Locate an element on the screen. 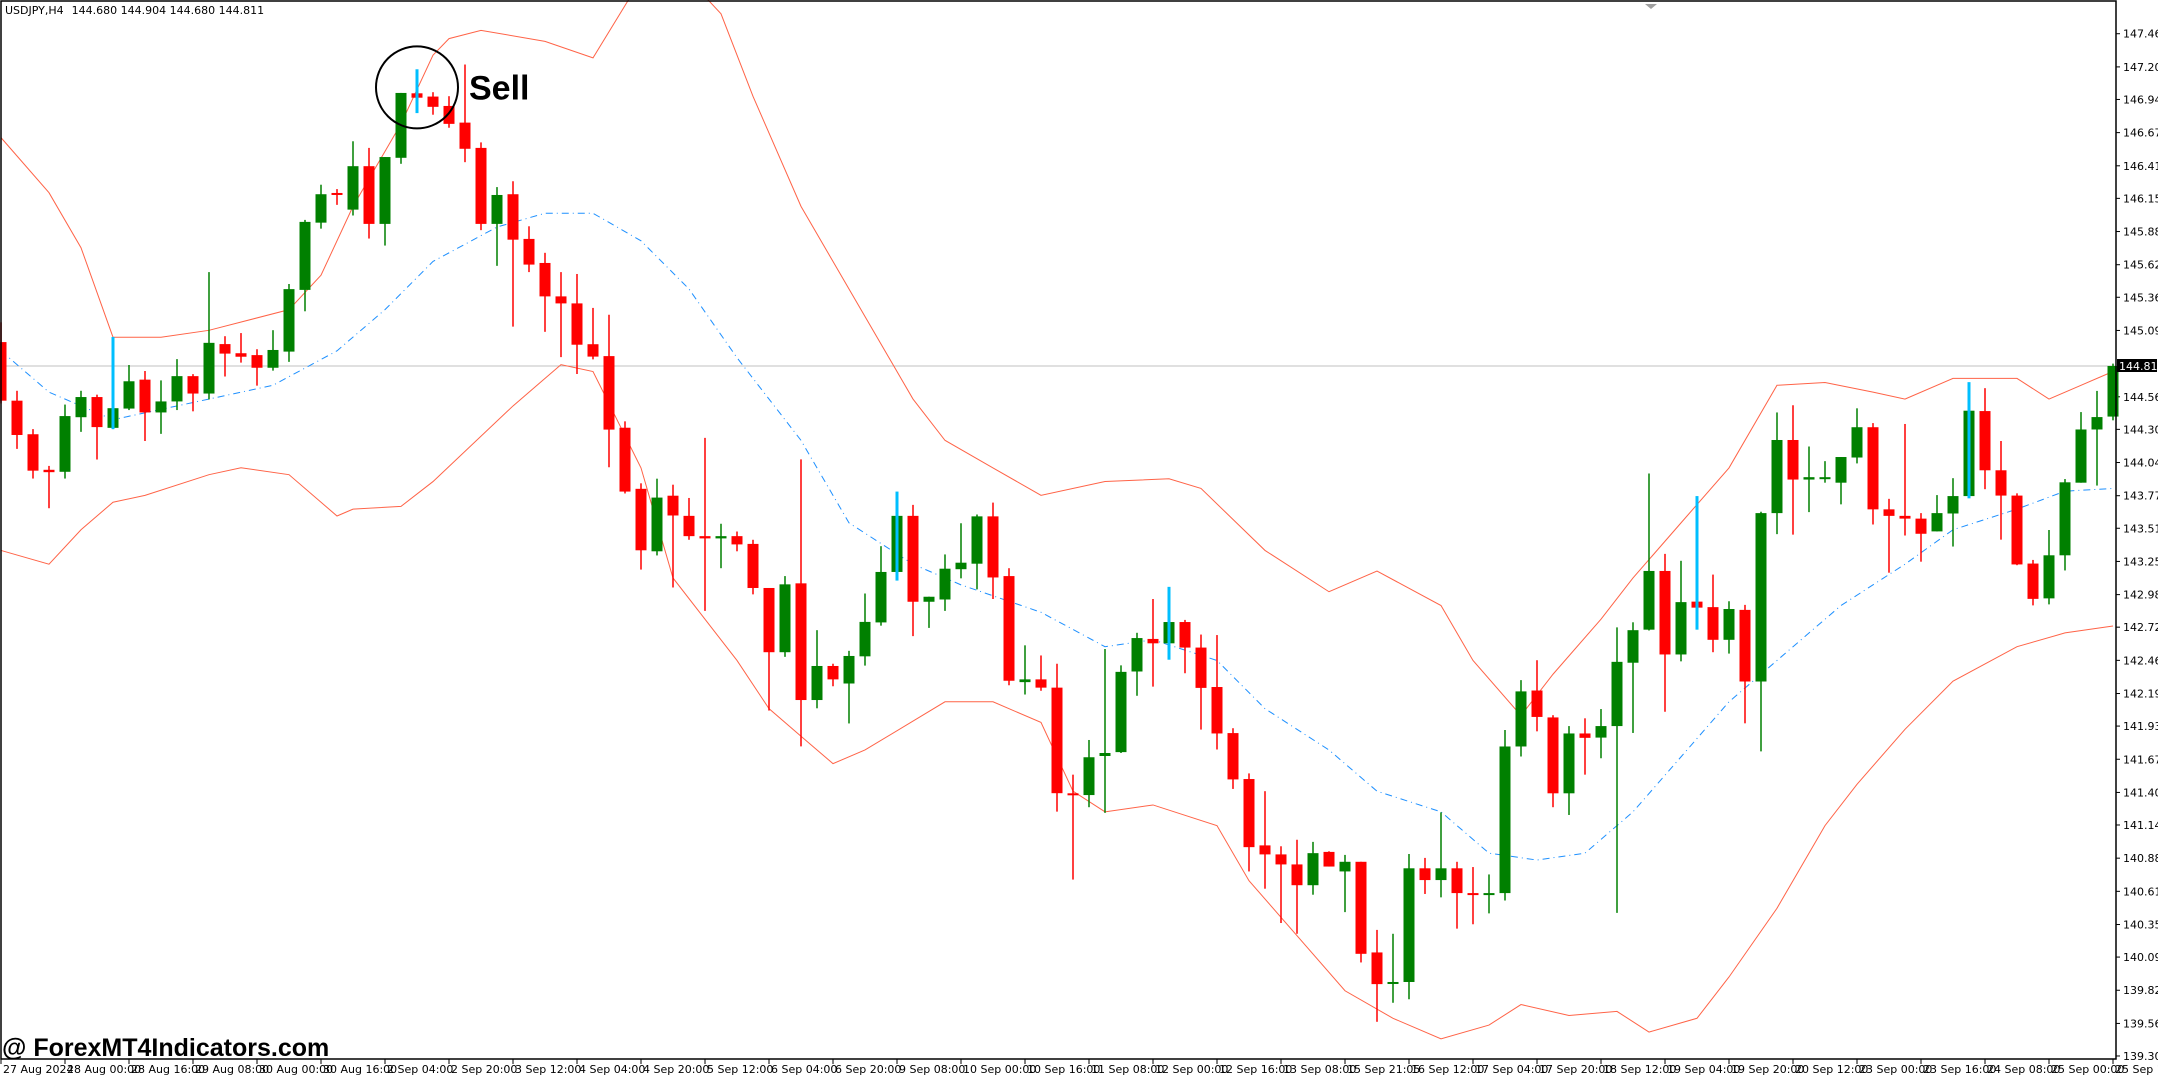  current-price-badge: 144.811 is located at coordinates (2137, 366).